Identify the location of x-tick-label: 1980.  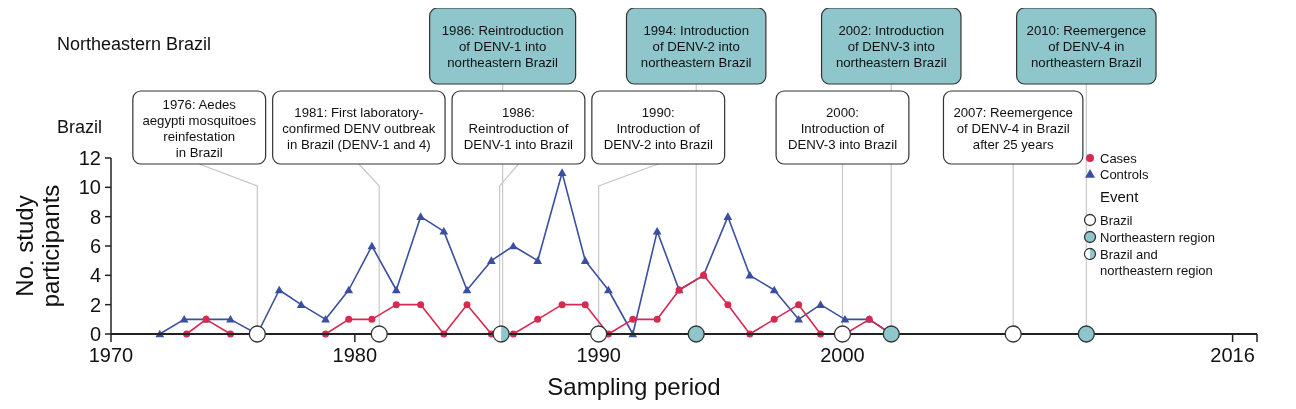
(355, 355).